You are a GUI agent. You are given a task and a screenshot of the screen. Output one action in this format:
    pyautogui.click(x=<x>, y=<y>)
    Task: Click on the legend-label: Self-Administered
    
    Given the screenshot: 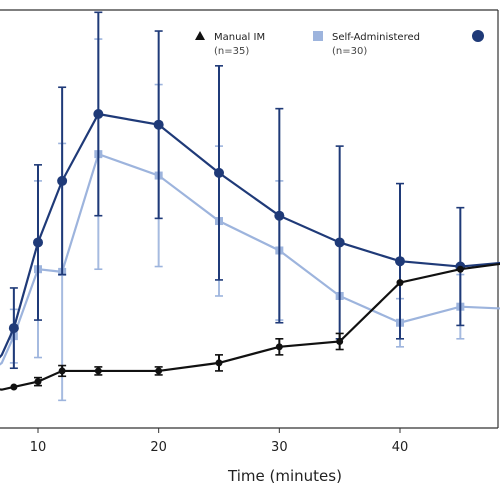 What is the action you would take?
    pyautogui.click(x=376, y=37)
    